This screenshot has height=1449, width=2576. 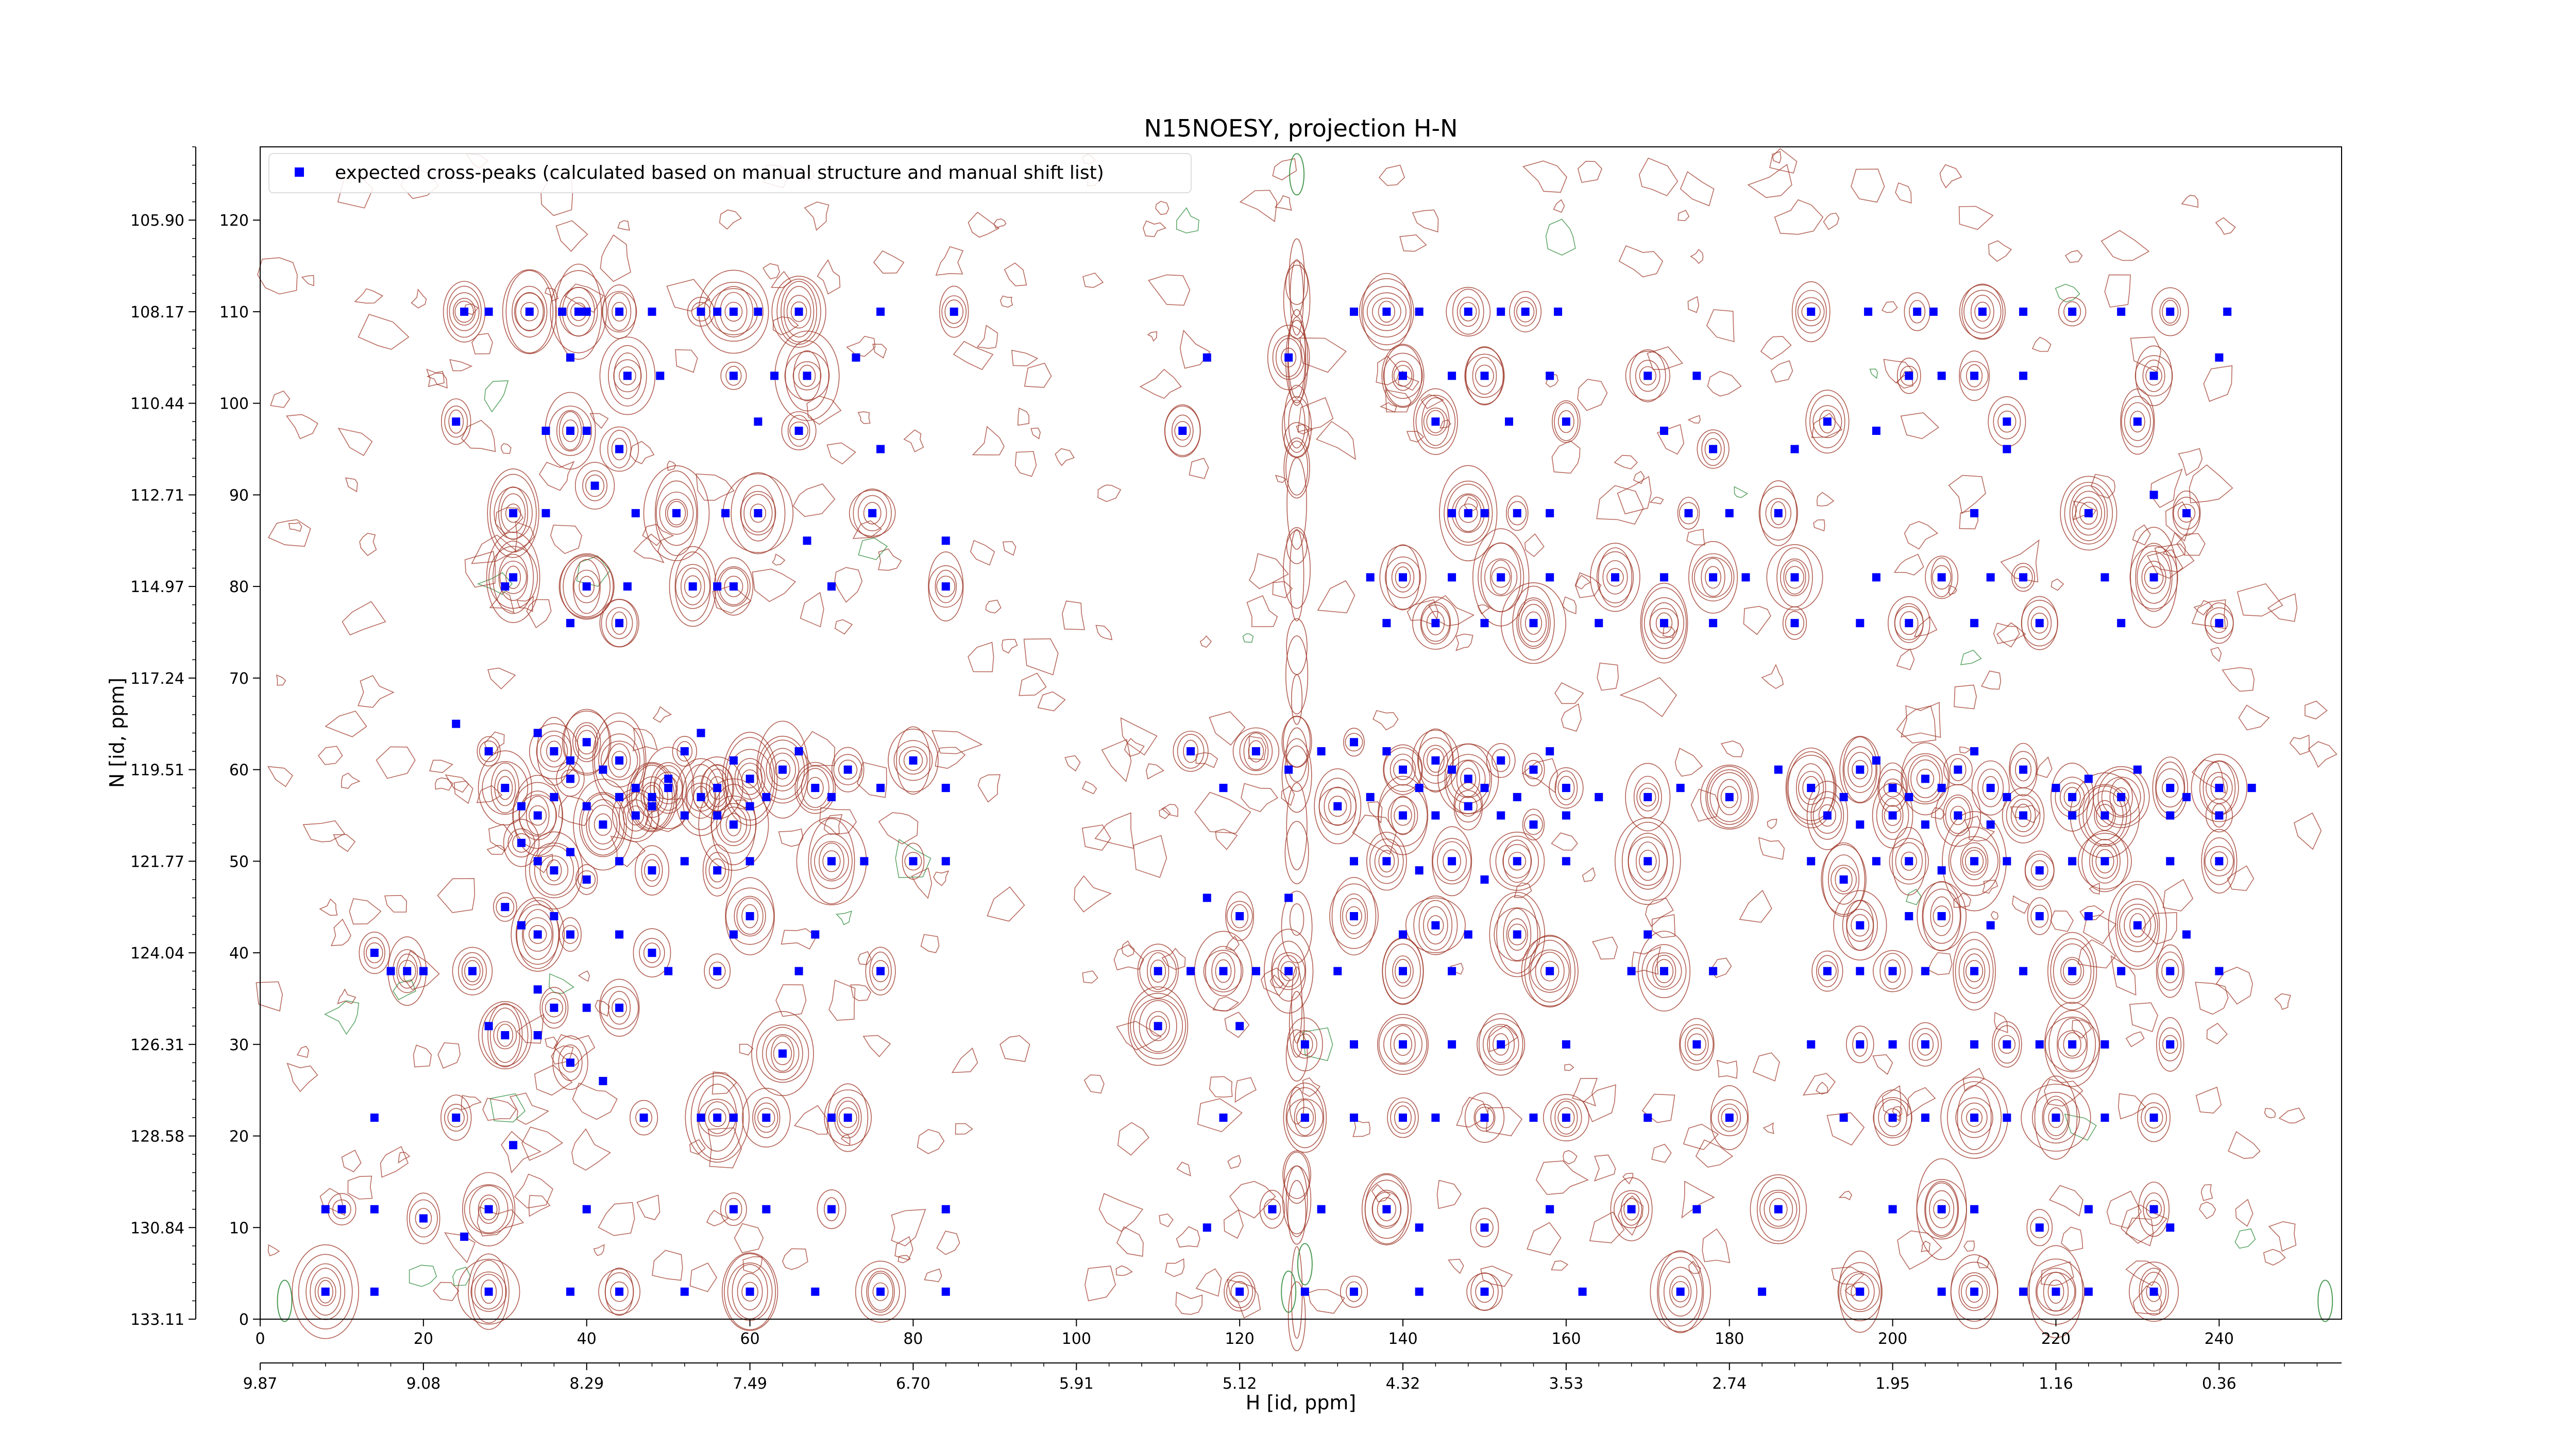 I want to click on y-ppm-tick-label: 108.17, so click(x=157, y=313).